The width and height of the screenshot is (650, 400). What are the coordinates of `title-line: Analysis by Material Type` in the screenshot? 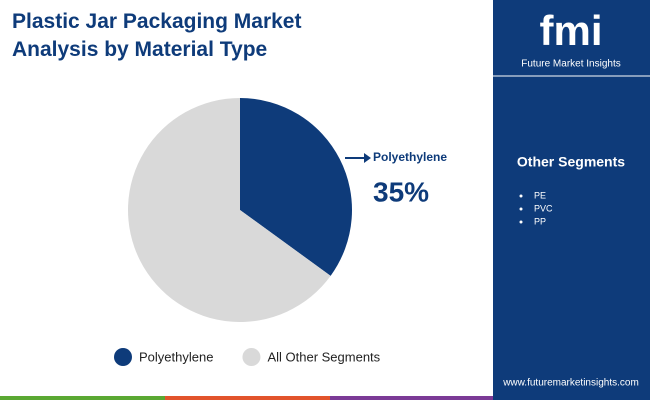 It's located at (139, 49).